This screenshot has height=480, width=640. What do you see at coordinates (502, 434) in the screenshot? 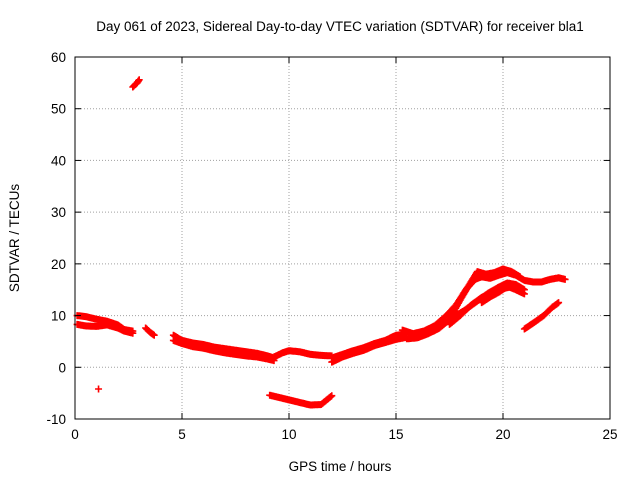
I see `x-tick-label: 20` at bounding box center [502, 434].